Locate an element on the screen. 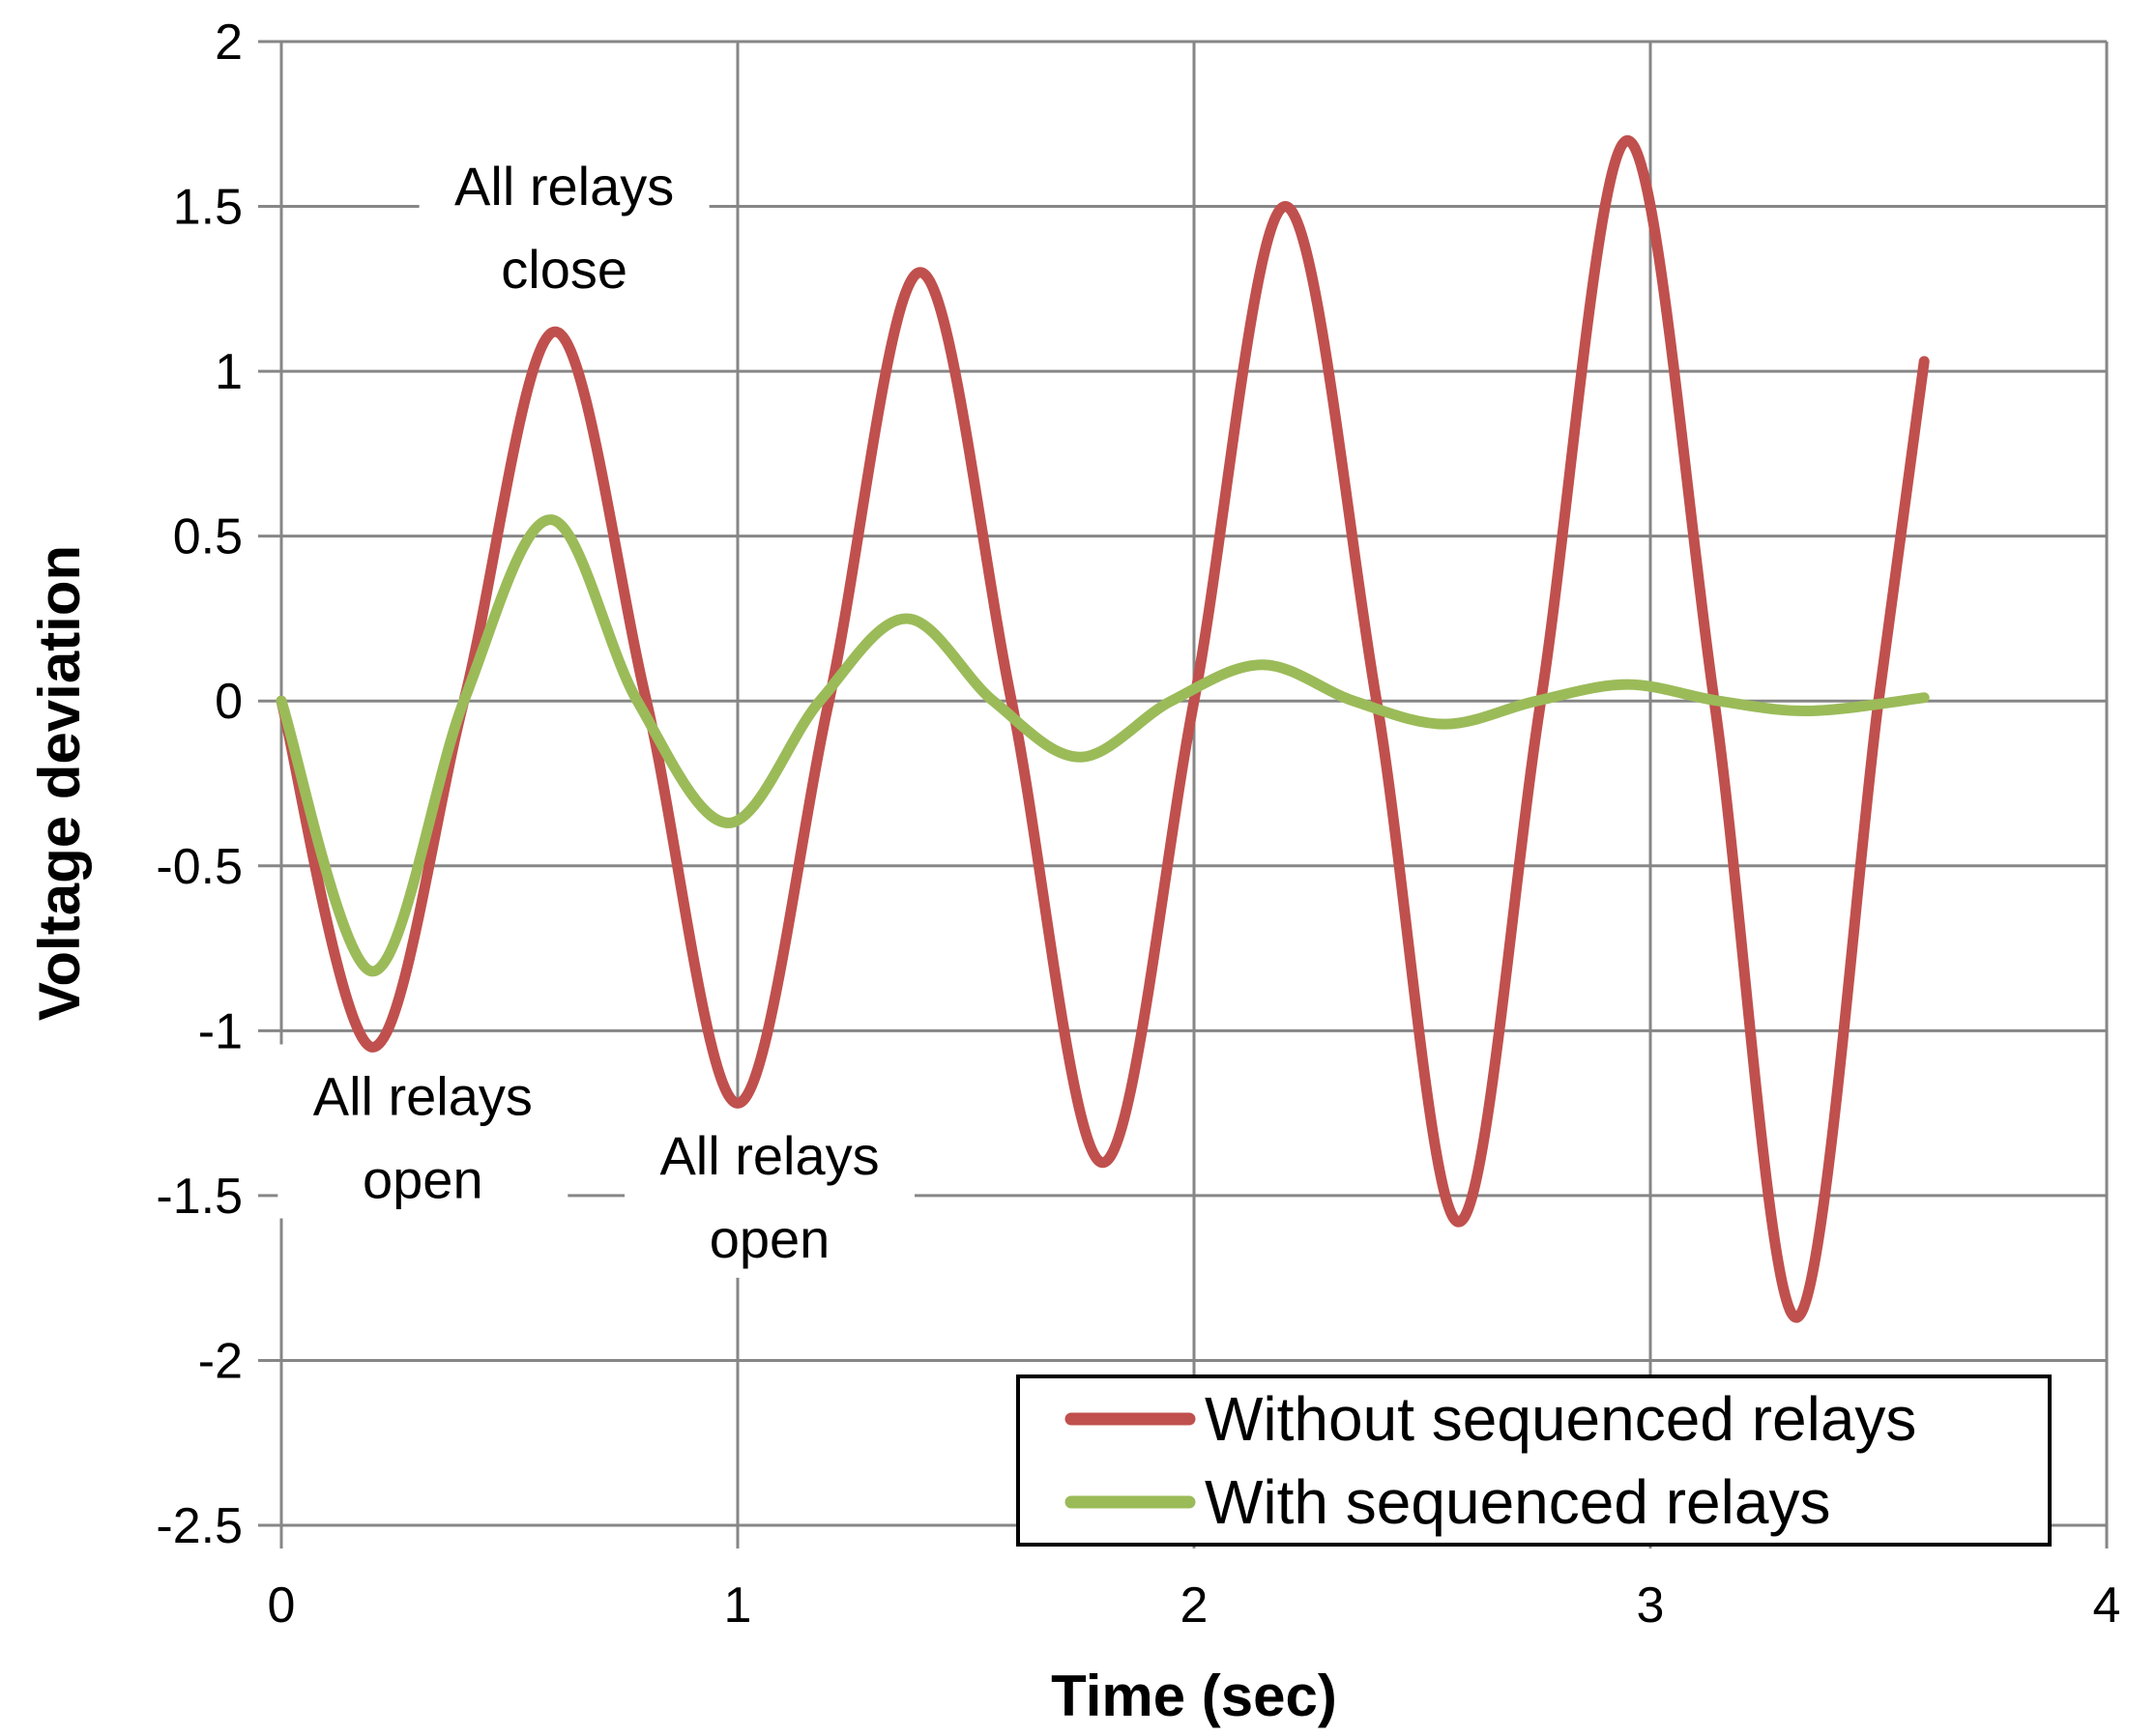  y-tick-label: 0.5 is located at coordinates (208, 537).